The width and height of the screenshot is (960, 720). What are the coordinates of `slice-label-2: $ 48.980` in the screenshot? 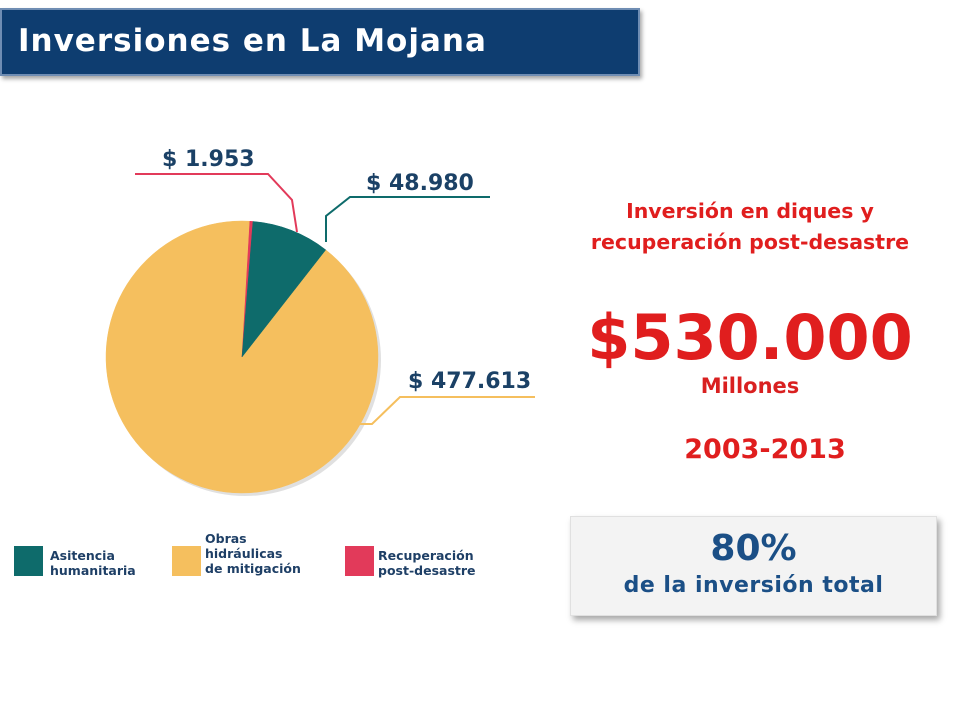 It's located at (420, 183).